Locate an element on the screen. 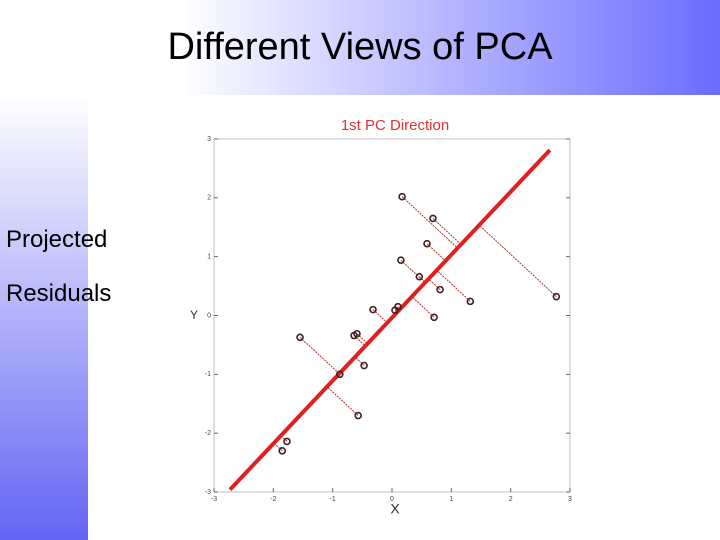  x-tick-label: 3 is located at coordinates (570, 499).